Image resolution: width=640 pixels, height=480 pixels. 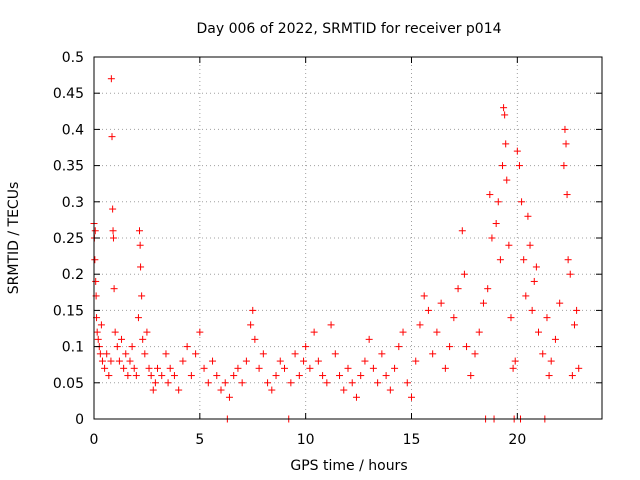 I want to click on y-tick-label: 0.25, so click(x=68, y=239).